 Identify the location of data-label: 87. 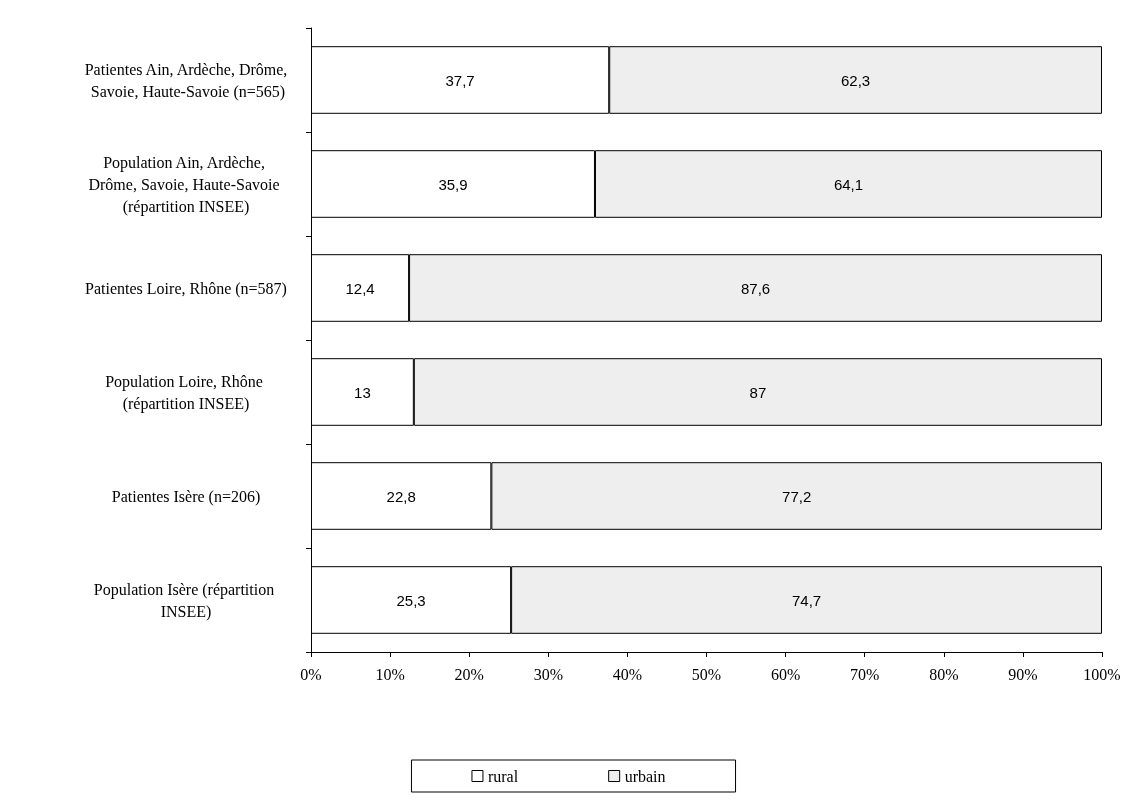
(758, 392).